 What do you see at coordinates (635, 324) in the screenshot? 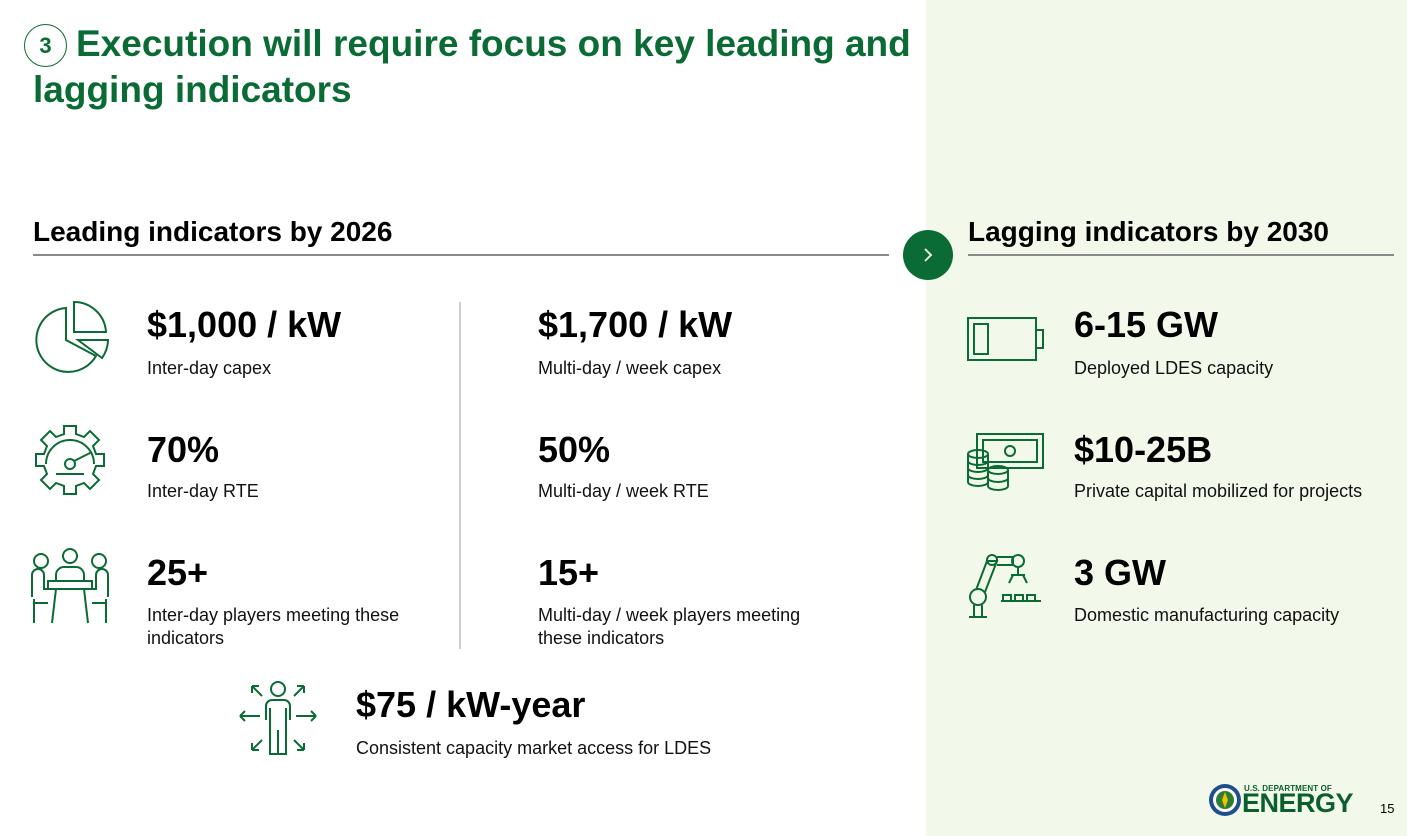
I see `metric-value: $1,700 / kW` at bounding box center [635, 324].